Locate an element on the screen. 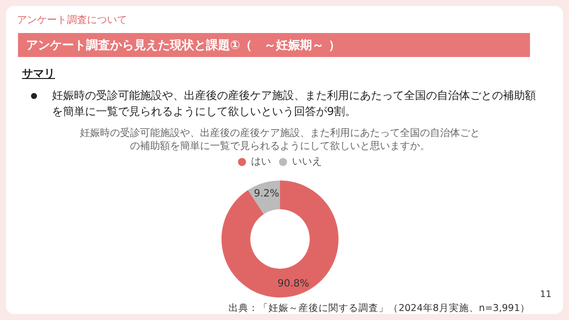 This screenshot has height=320, width=569. text: アンケート調査から見えた現状と課題①（ ～妊娠期～ ） is located at coordinates (274, 45).